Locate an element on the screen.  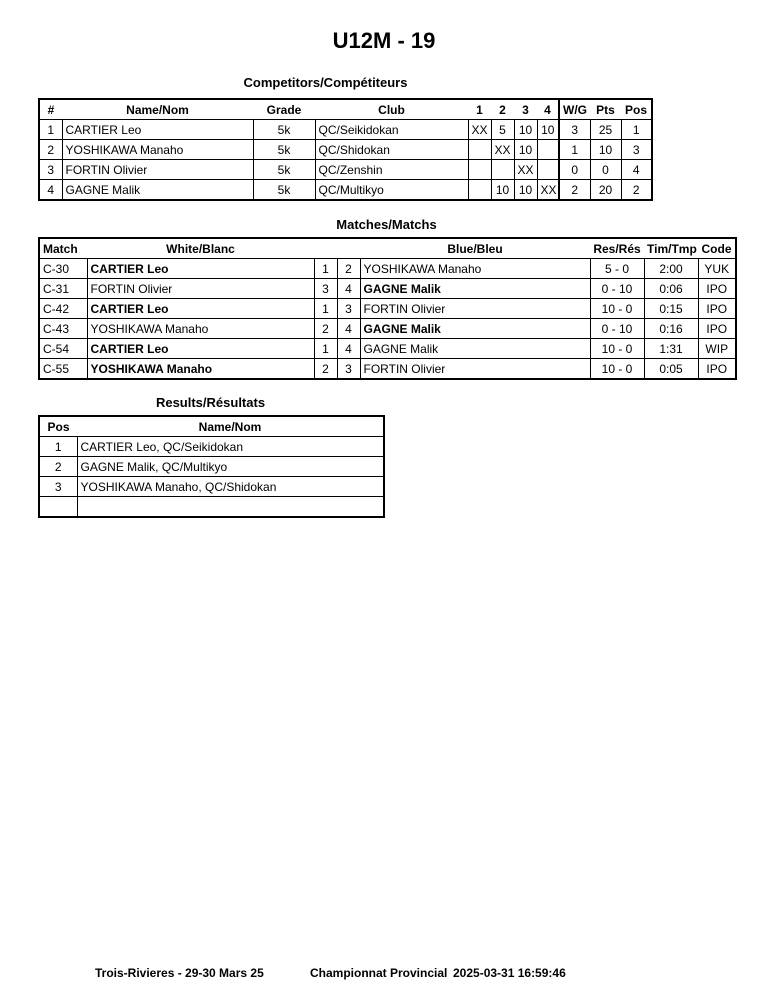
result-cell: 3 is located at coordinates (58, 486).